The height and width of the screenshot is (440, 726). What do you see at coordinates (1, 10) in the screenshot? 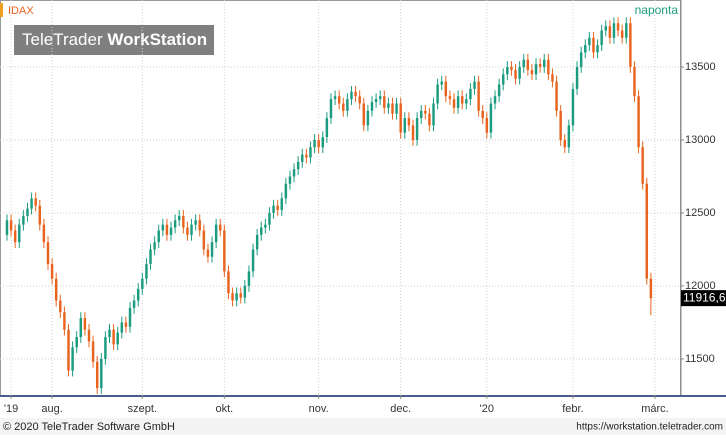
I see `symbol-marker` at bounding box center [1, 10].